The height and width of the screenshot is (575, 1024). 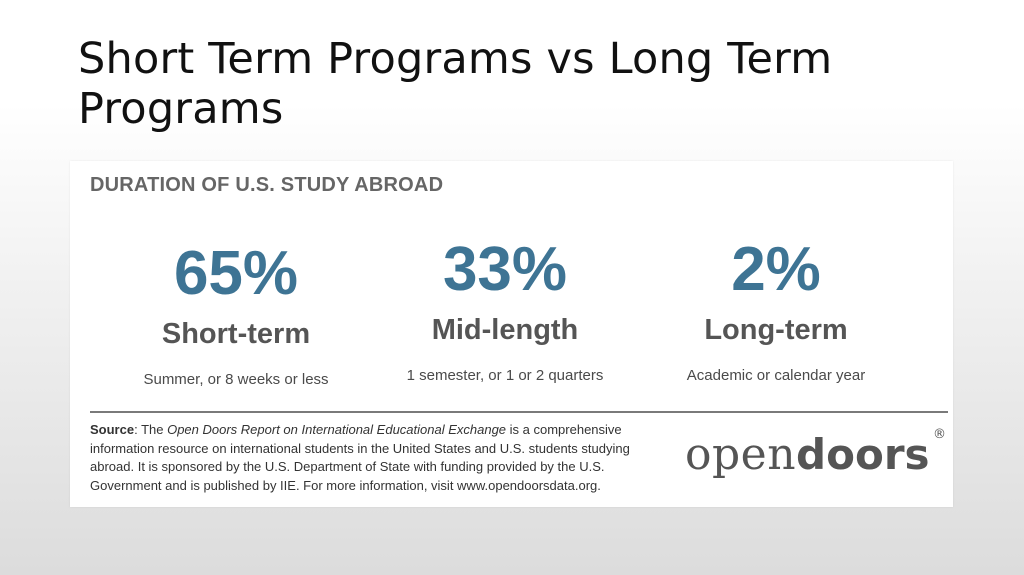 What do you see at coordinates (519, 412) in the screenshot?
I see `divider` at bounding box center [519, 412].